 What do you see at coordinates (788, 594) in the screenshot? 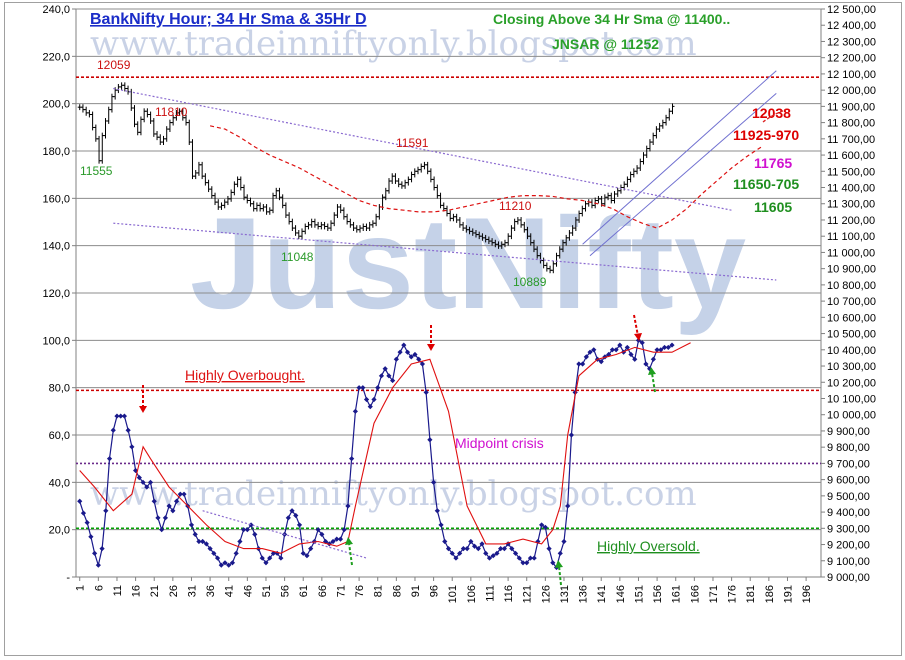
I see `x-tick-label: 191` at bounding box center [788, 594].